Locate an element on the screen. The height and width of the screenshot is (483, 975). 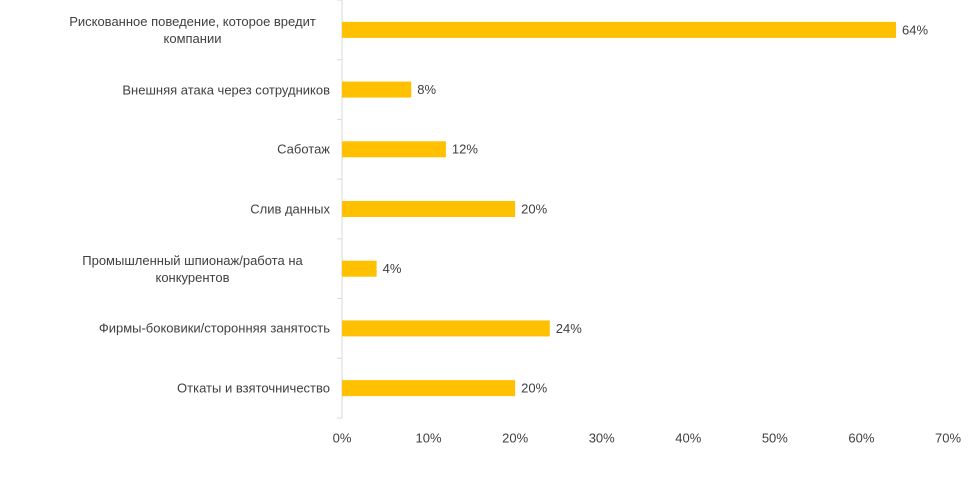
y-tick-label: Саботаж is located at coordinates (303, 149).